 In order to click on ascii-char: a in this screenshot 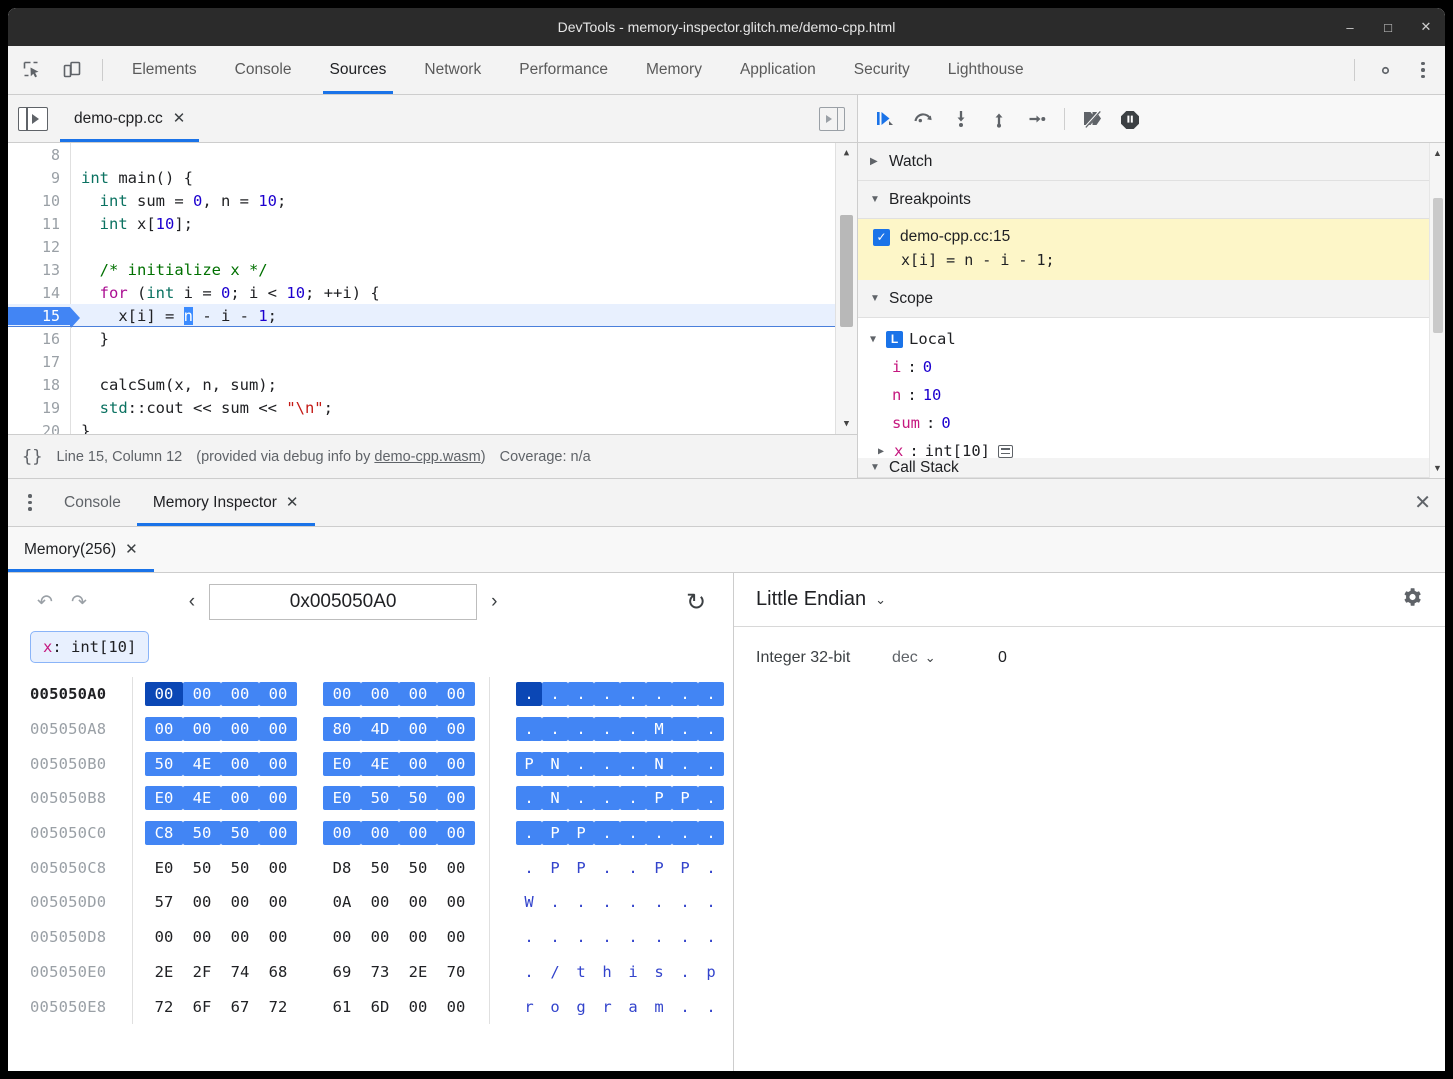, I will do `click(633, 1006)`.